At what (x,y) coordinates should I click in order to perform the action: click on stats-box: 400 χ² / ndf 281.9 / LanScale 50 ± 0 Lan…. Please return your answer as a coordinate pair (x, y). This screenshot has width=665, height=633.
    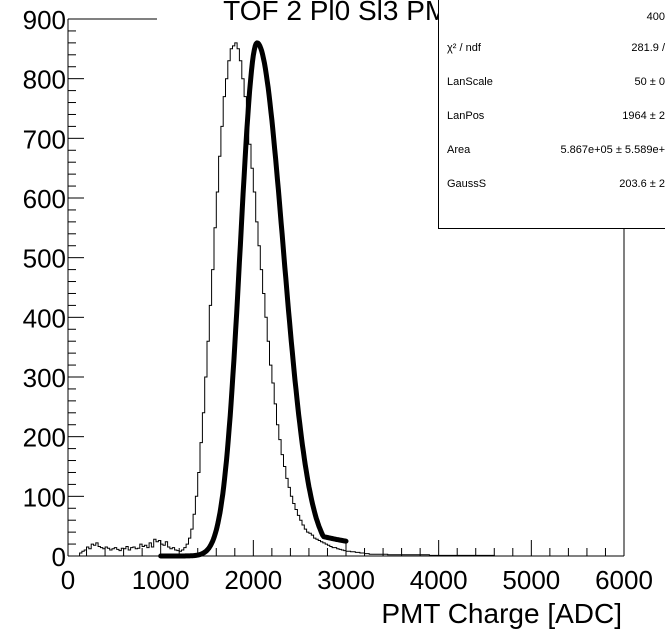
    Looking at the image, I should click on (551, 114).